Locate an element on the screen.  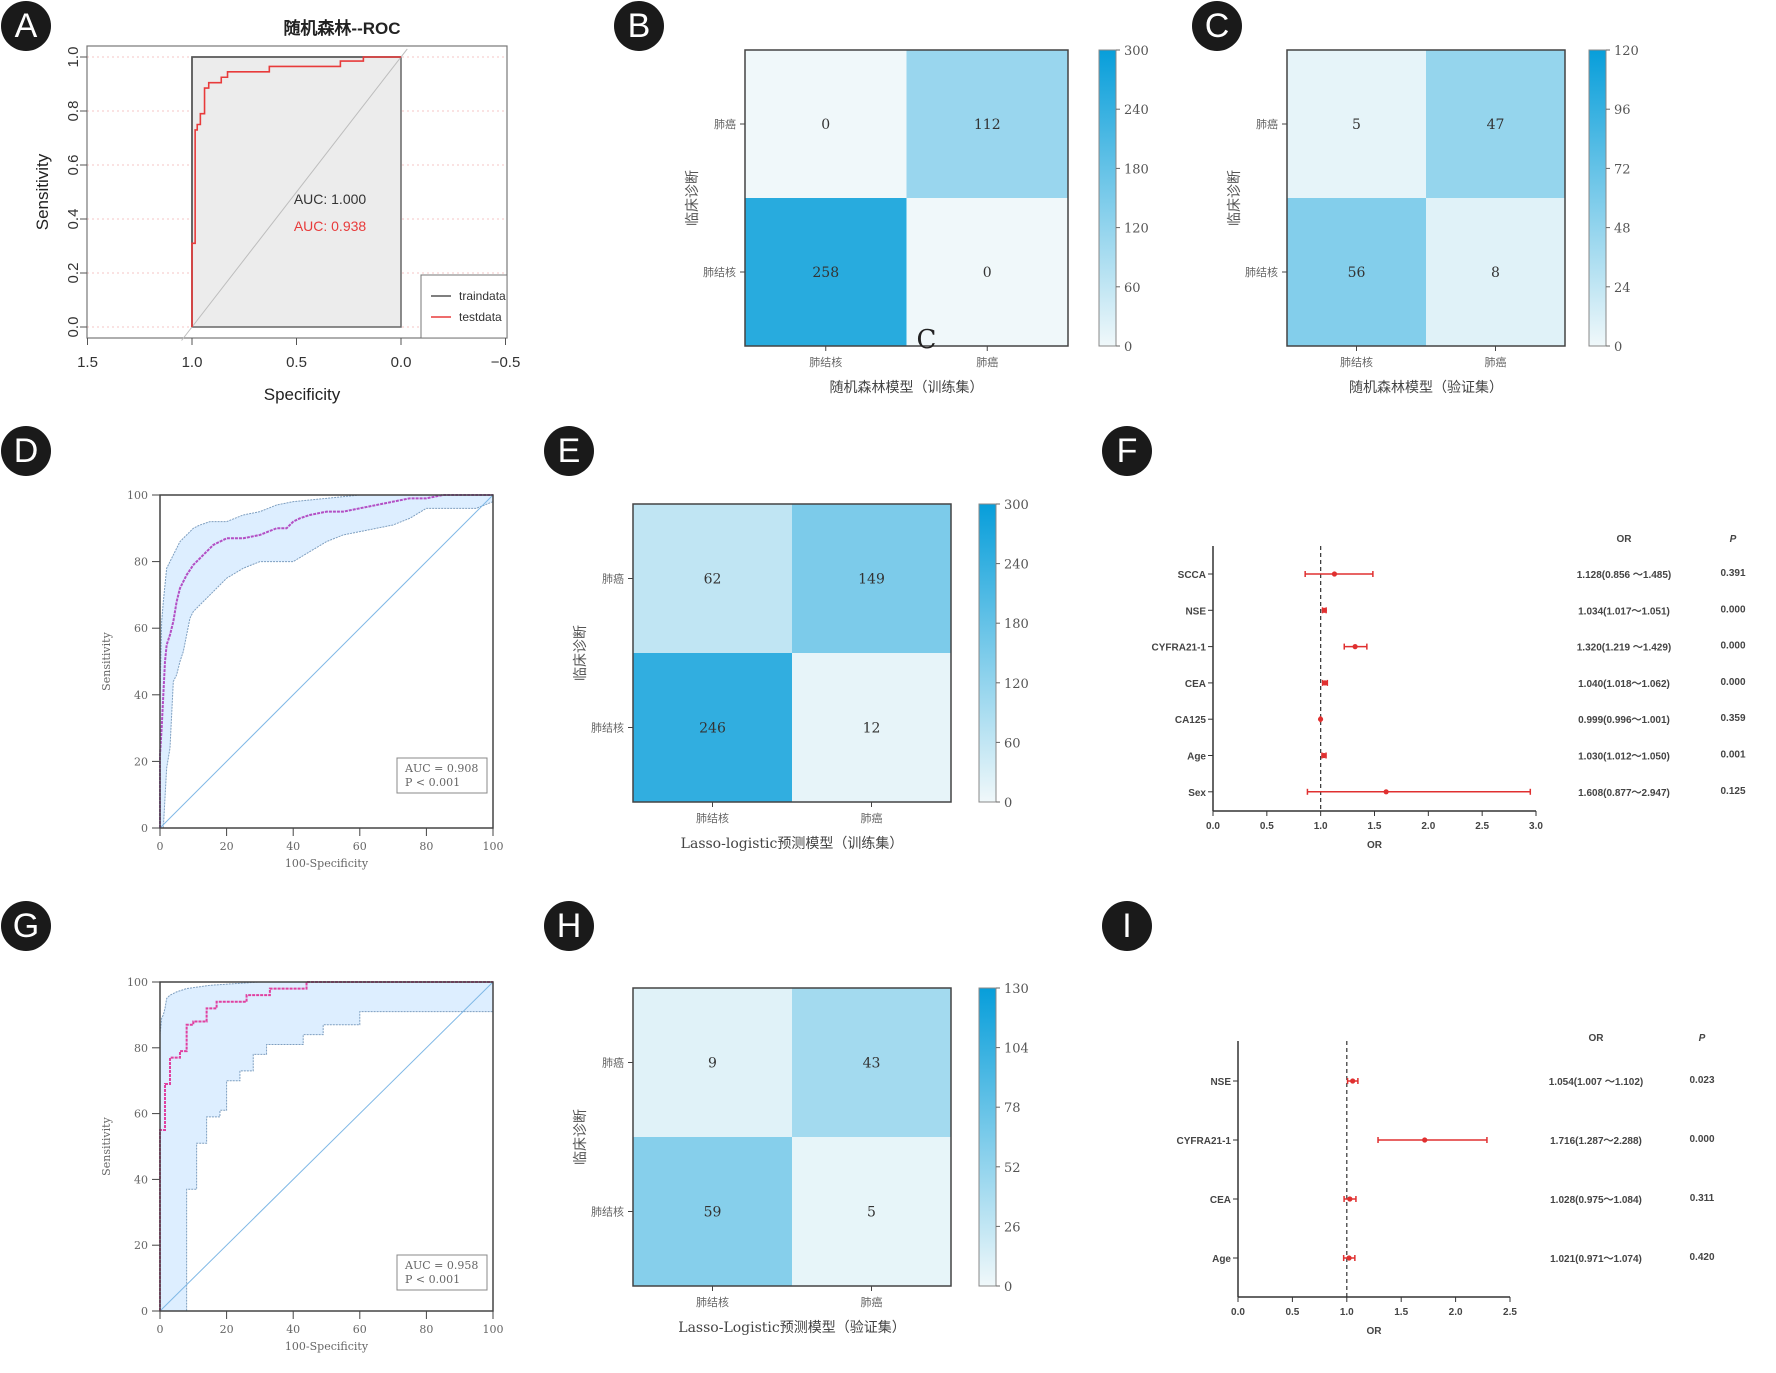
cell-value: 112 is located at coordinates (987, 125).